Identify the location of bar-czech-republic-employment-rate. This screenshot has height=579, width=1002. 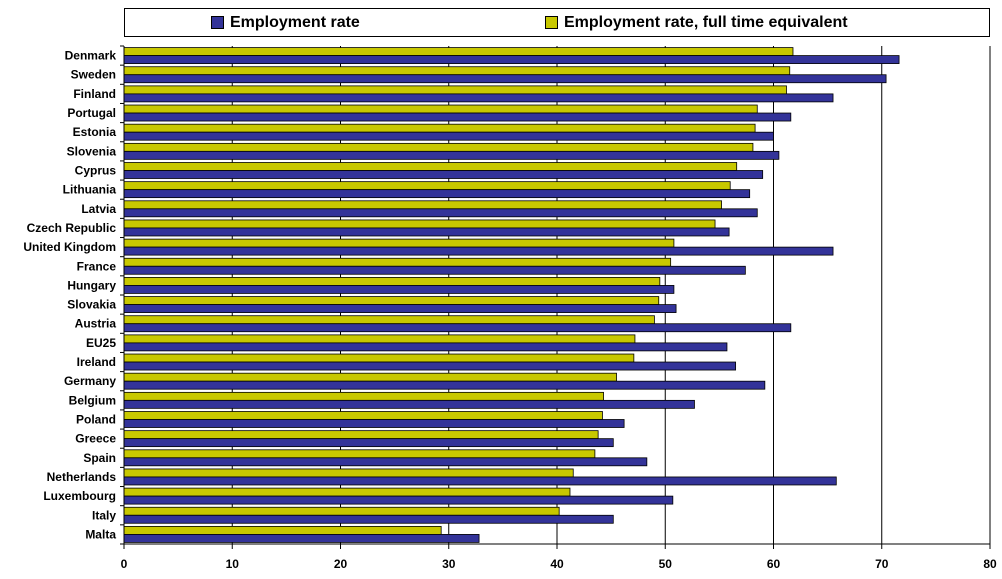
(426, 232).